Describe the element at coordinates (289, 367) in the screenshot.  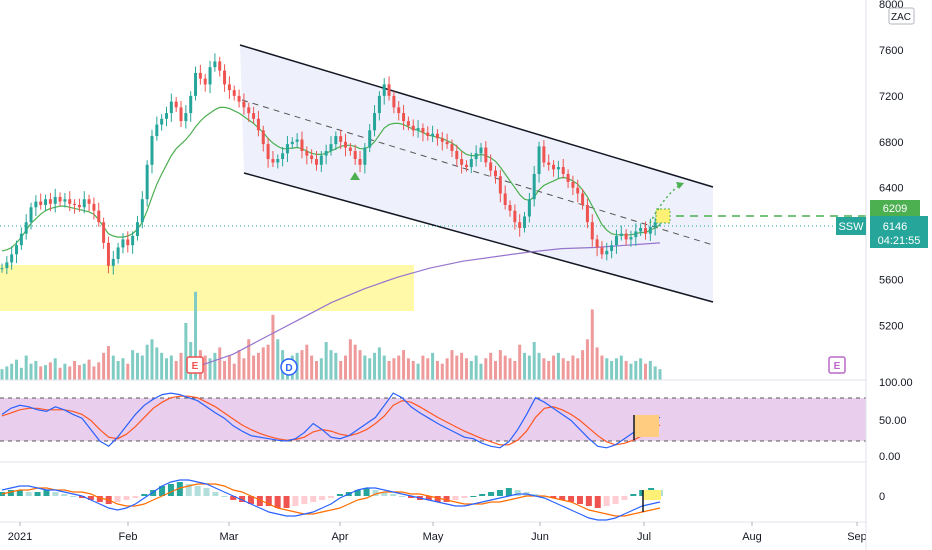
I see `dividend-marker: D` at that location.